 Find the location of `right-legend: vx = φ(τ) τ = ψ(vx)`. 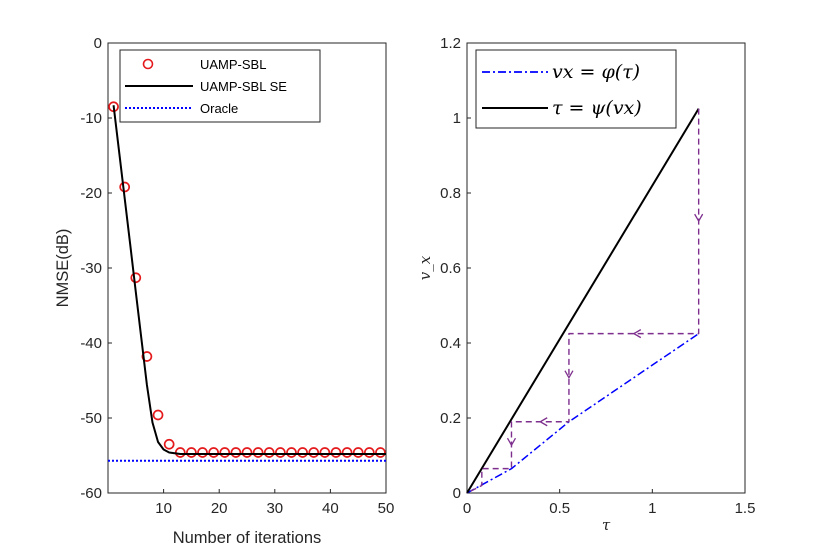

right-legend: vx = φ(τ) τ = ψ(vx) is located at coordinates (576, 89).